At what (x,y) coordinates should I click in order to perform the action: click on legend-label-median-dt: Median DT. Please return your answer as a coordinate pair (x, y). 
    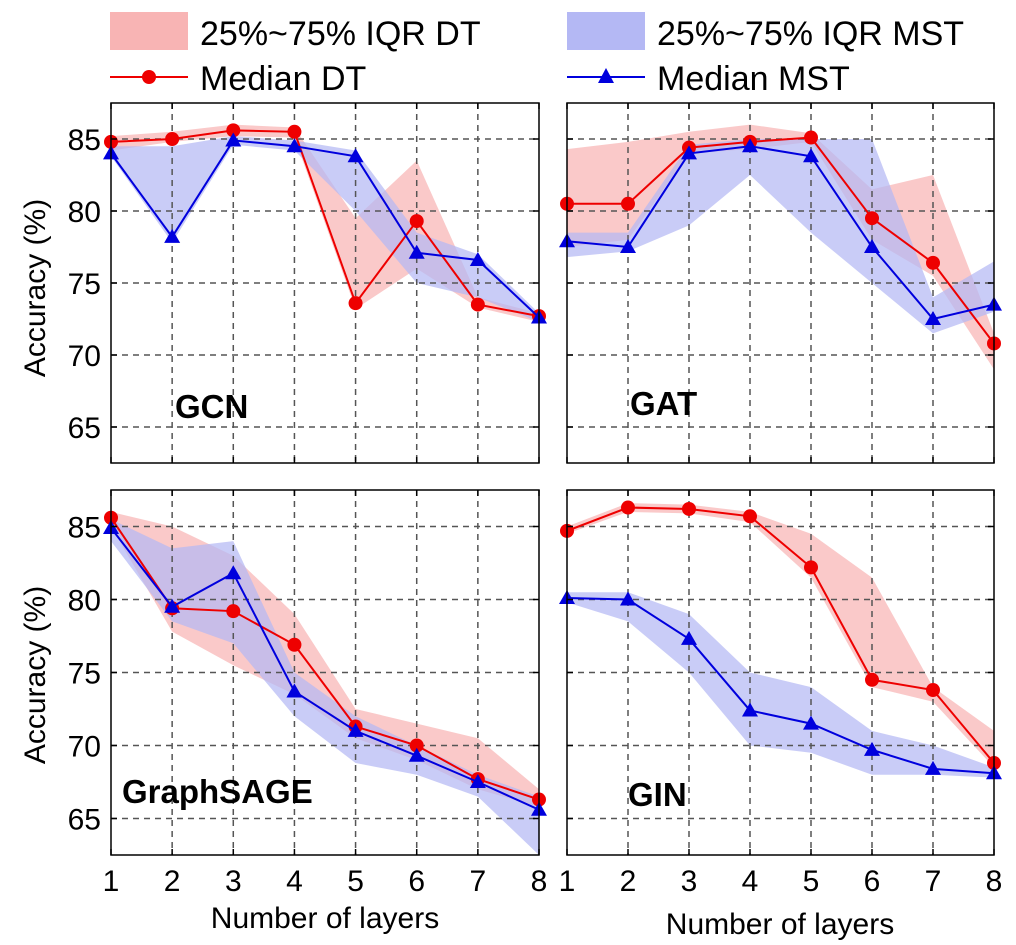
    Looking at the image, I should click on (283, 79).